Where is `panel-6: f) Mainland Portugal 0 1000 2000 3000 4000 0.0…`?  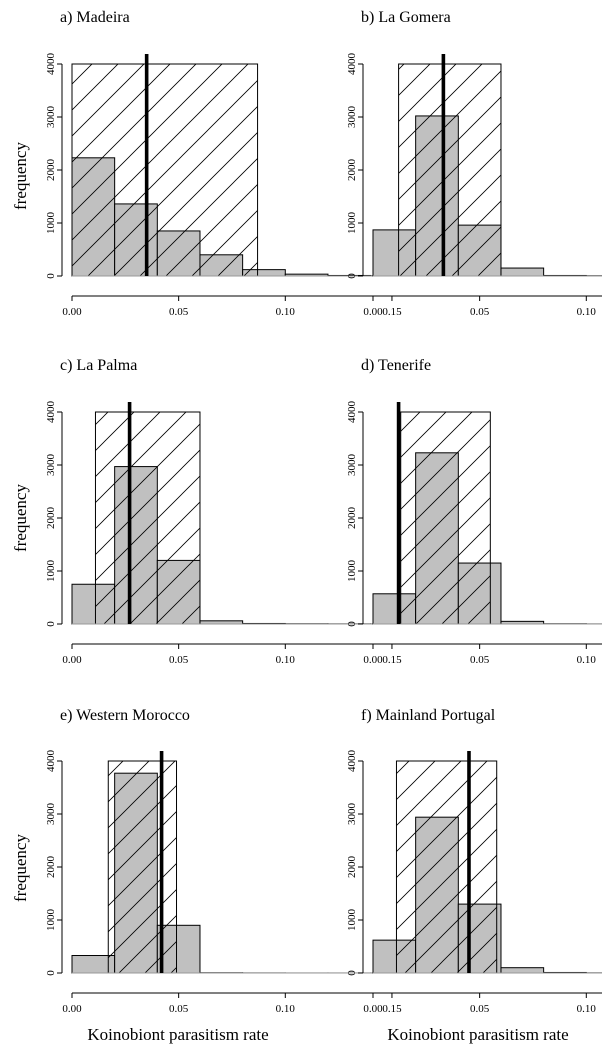
panel-6: f) Mainland Portugal 0 1000 2000 3000 4000 0.0… is located at coordinates (474, 861).